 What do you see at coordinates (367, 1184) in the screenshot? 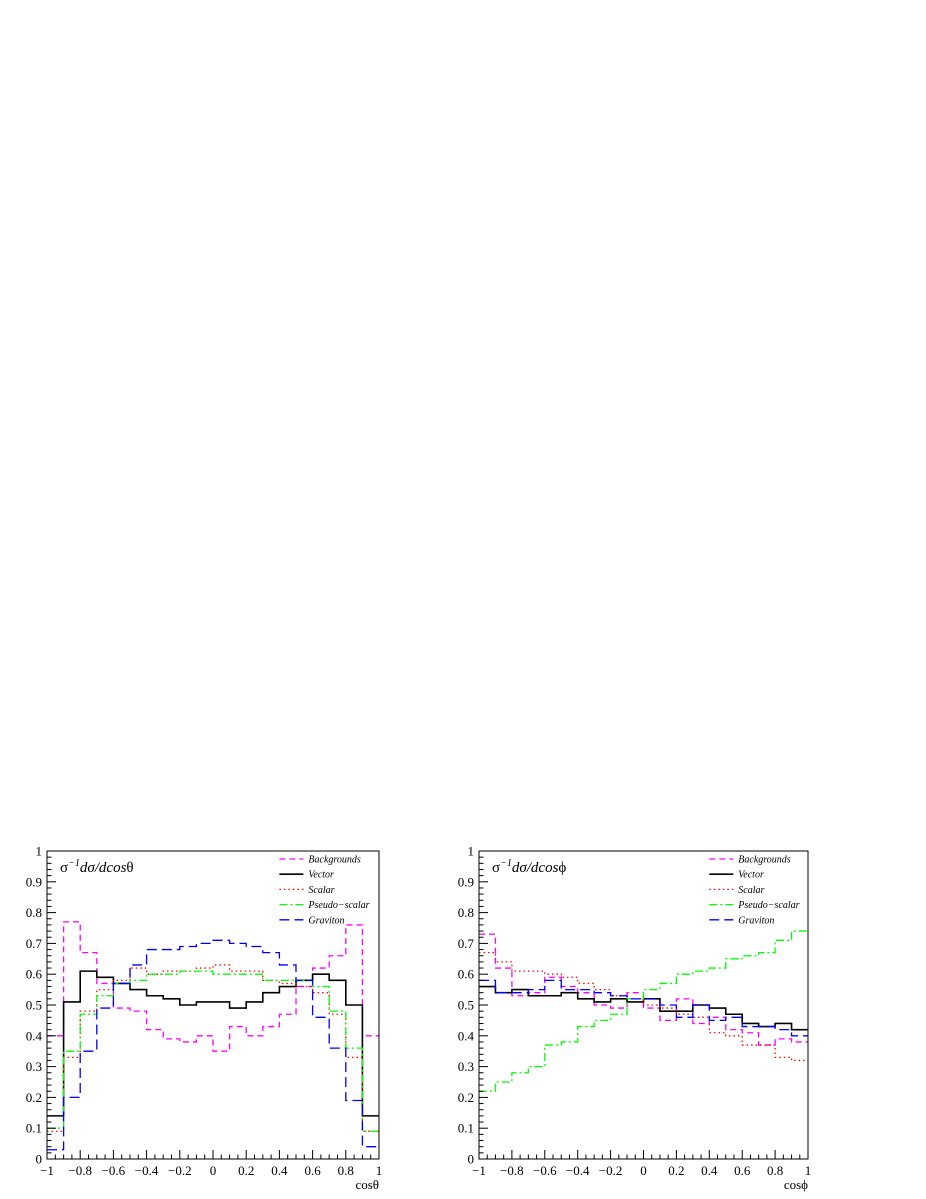
I see `x-axis-title: cosθ` at bounding box center [367, 1184].